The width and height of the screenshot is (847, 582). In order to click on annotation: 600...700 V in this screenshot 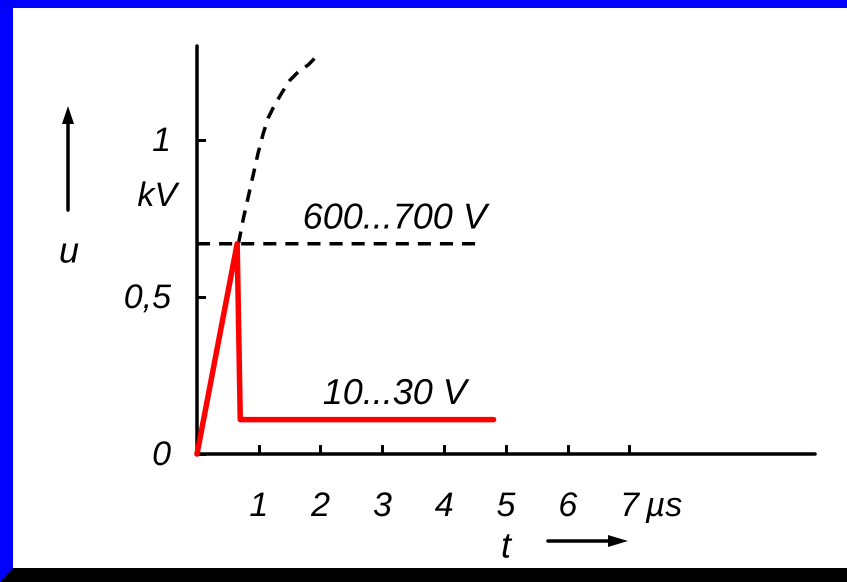, I will do `click(396, 215)`.